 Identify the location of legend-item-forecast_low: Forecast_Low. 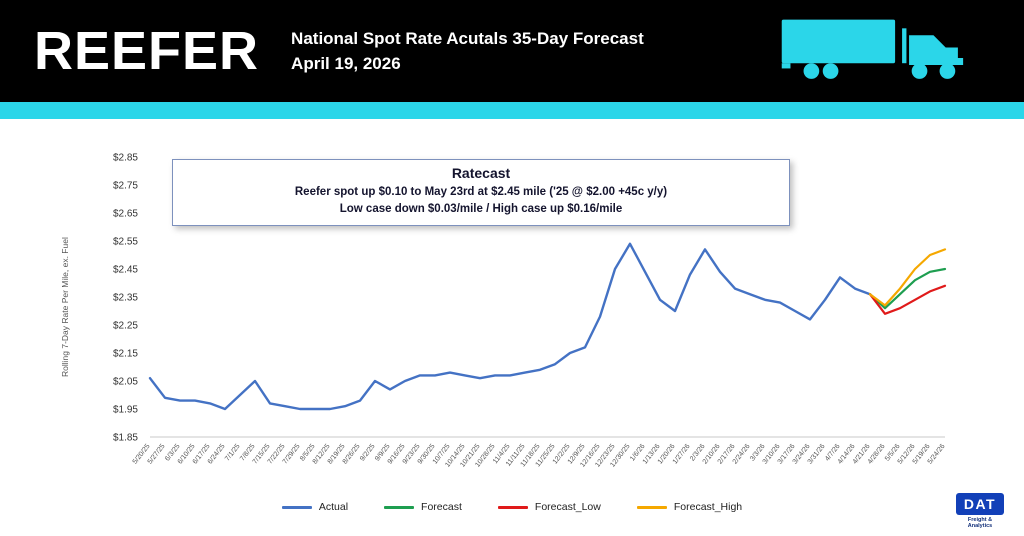
(549, 507).